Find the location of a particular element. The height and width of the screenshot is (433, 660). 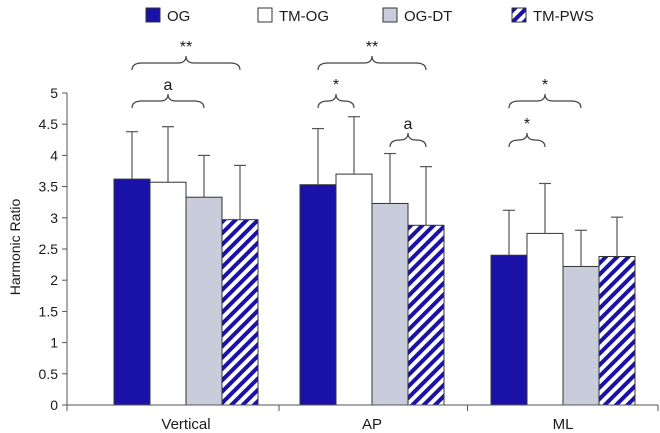

legend: OG TM-OG OG-DT TM-PWS is located at coordinates (369, 16).